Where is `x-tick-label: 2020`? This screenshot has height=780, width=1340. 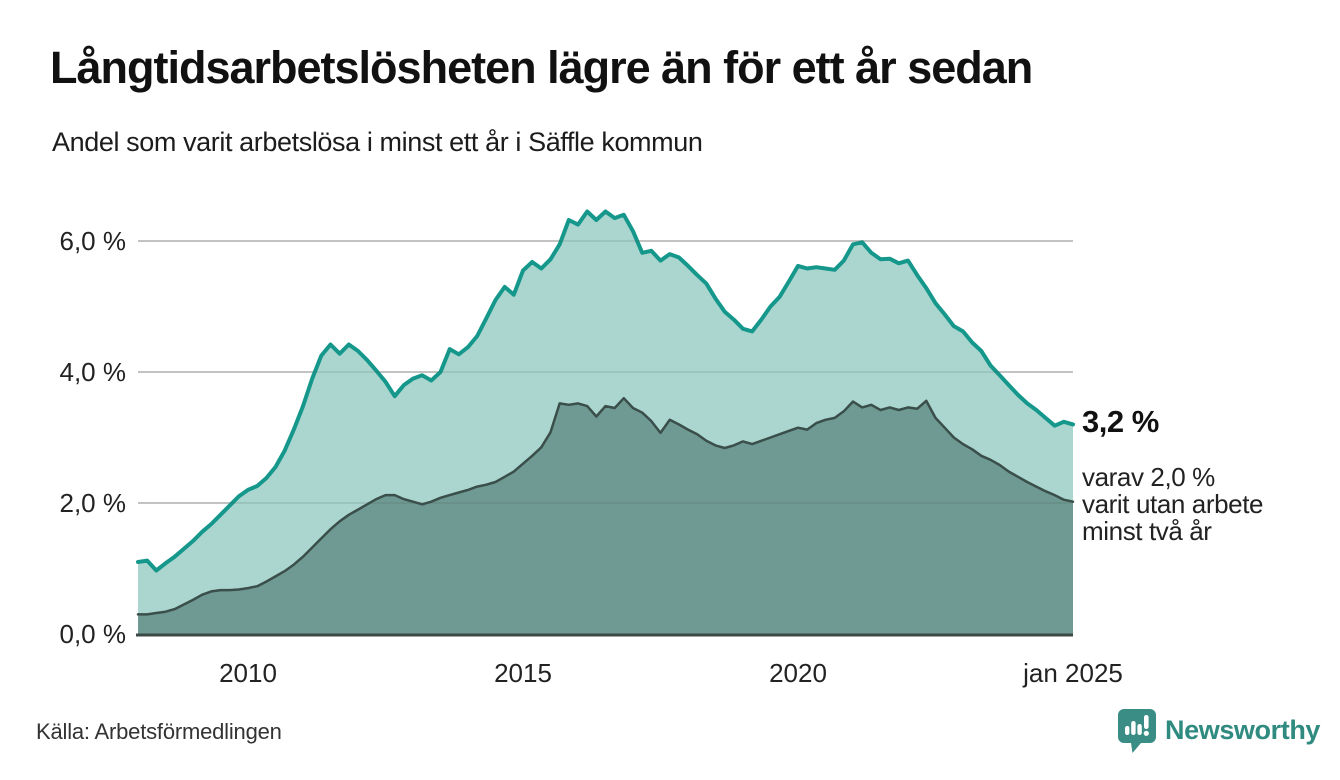 x-tick-label: 2020 is located at coordinates (798, 673).